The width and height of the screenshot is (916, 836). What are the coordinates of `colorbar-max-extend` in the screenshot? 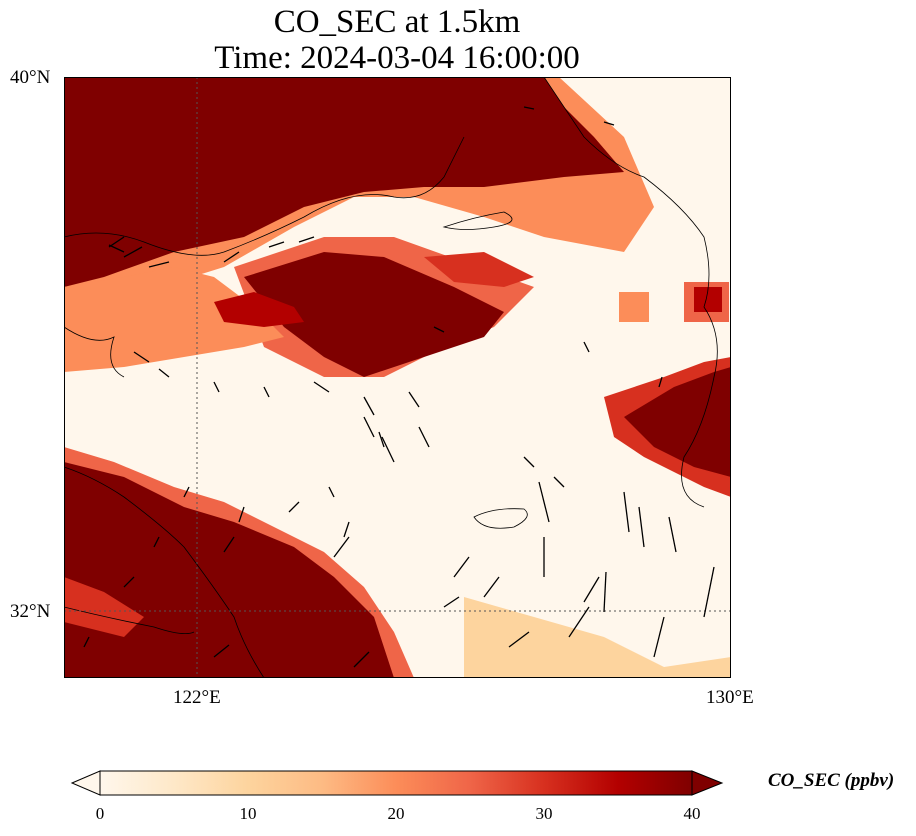 It's located at (707, 783).